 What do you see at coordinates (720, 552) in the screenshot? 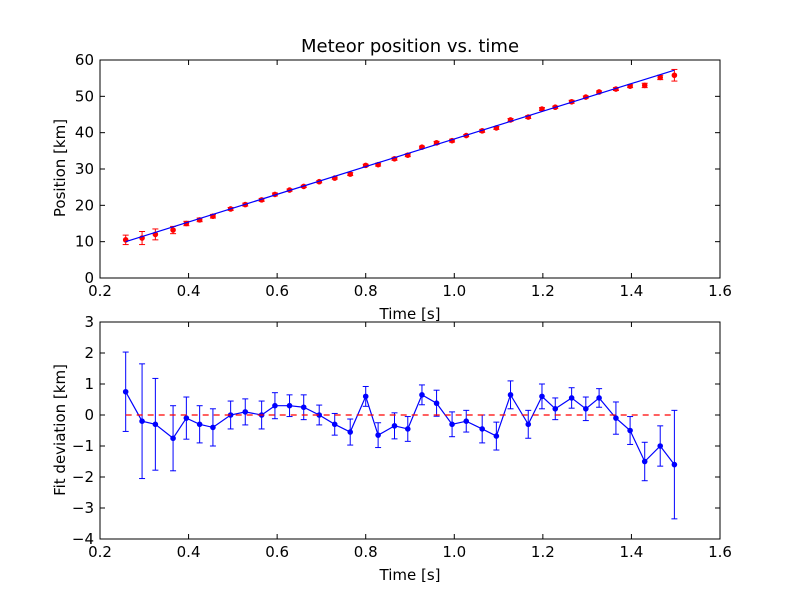
I see `deviation-xtick-label: 1.6` at bounding box center [720, 552].